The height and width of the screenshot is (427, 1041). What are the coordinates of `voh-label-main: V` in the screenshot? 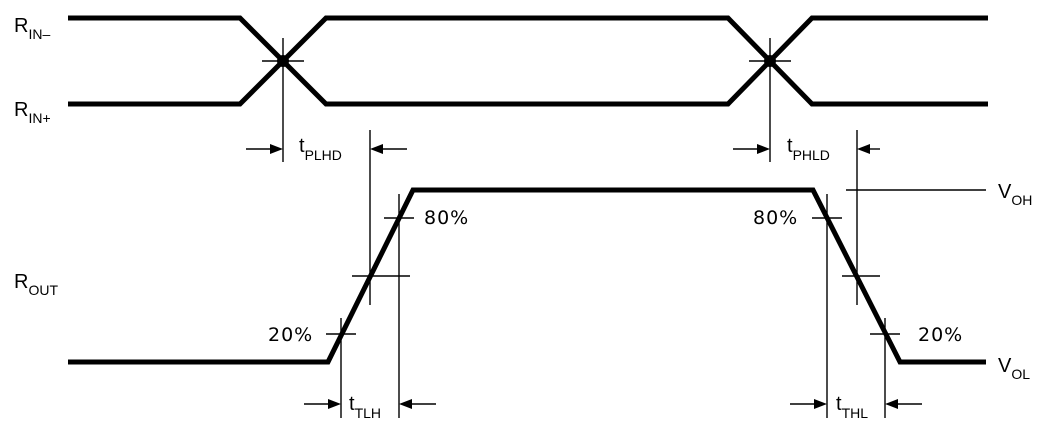 It's located at (1005, 192).